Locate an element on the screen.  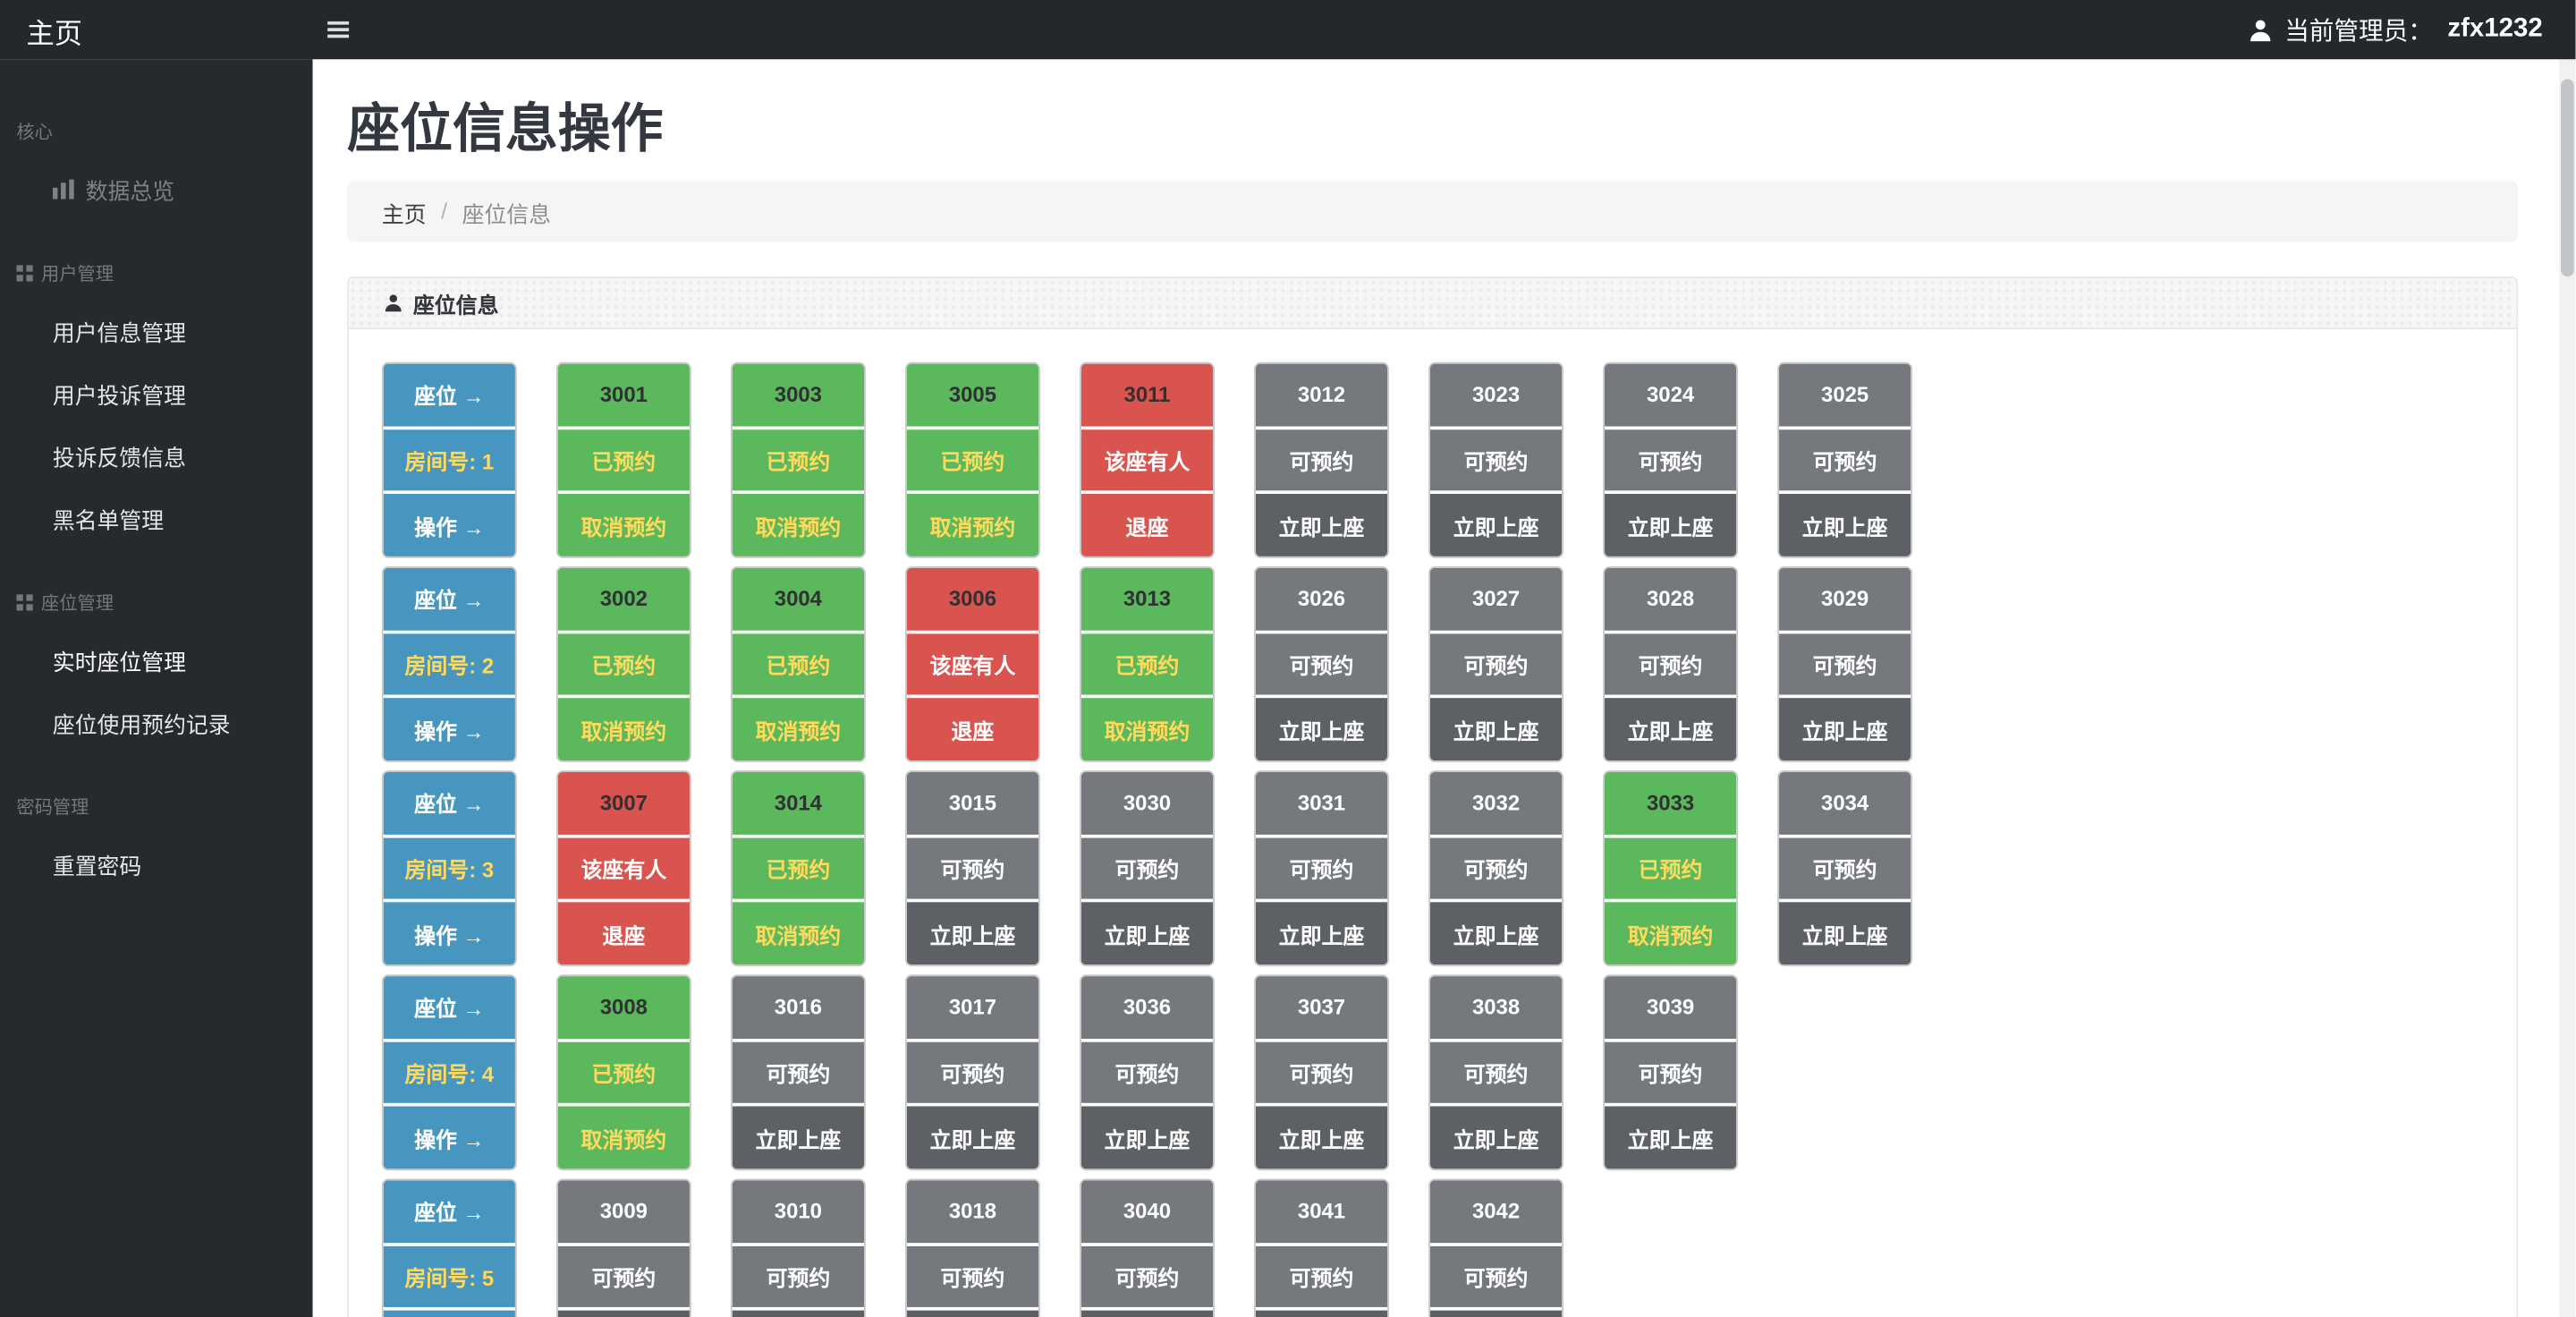
seat-card: 3003 已预约 取消预约 is located at coordinates (798, 459).